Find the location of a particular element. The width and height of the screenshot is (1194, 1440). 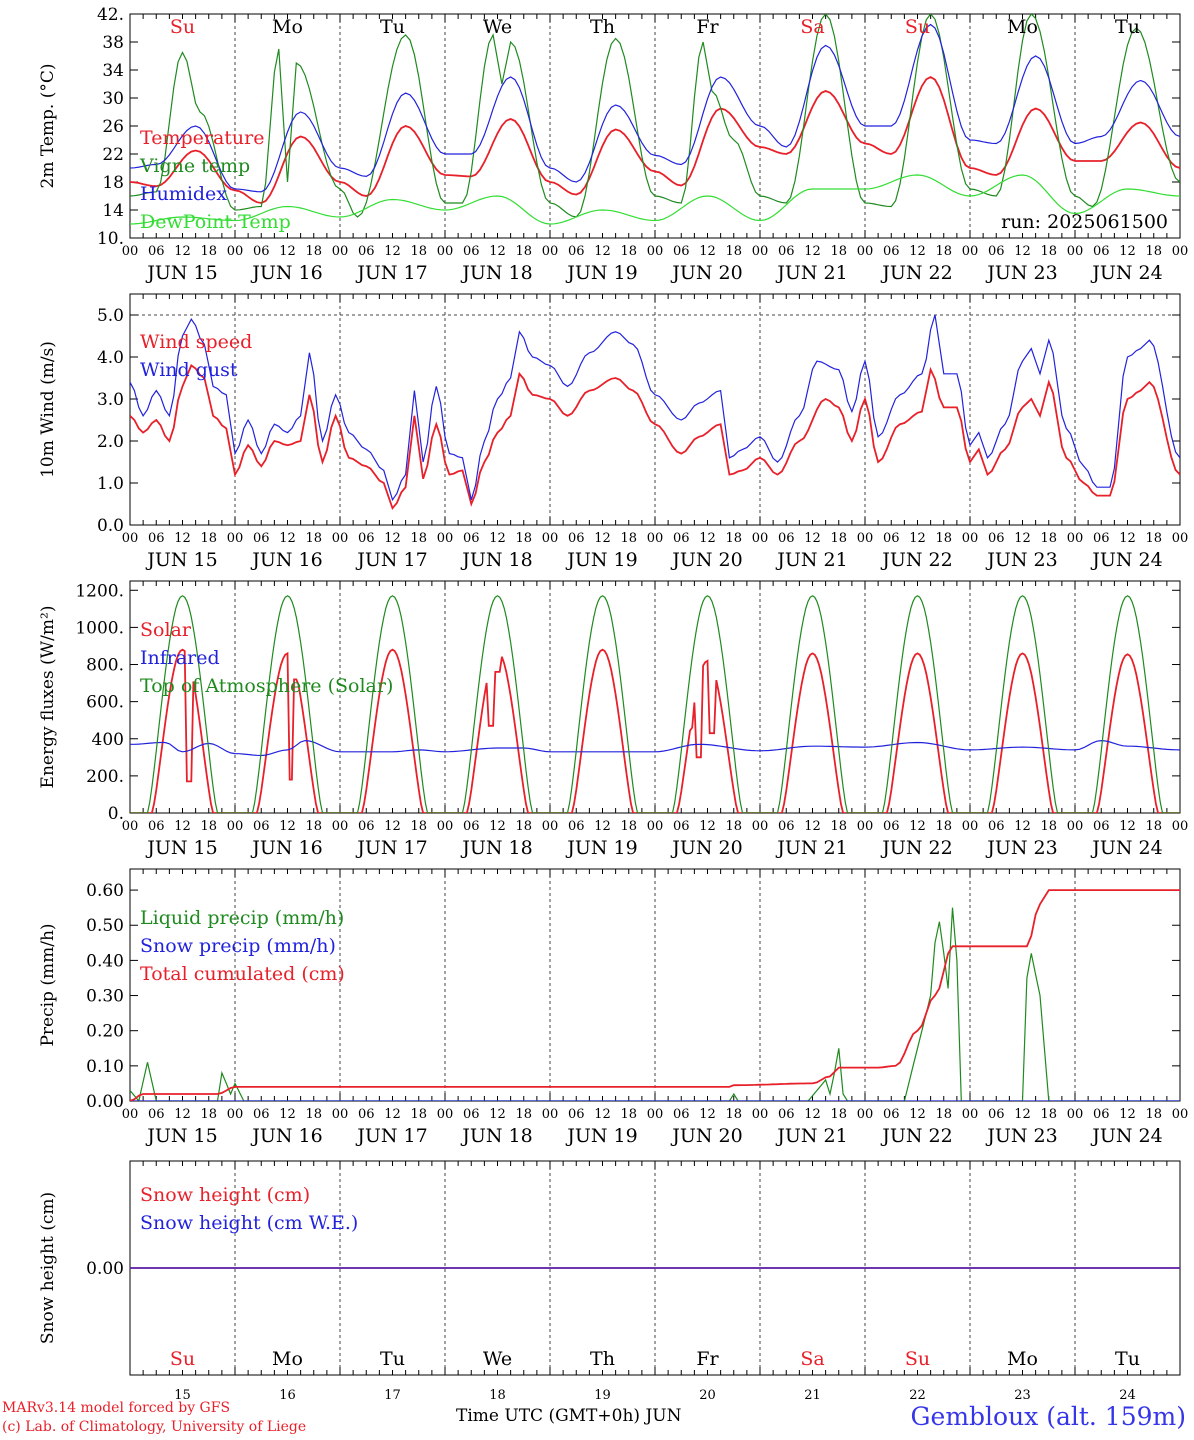

precip-ytick-label: 0.20 is located at coordinates (105, 1032).